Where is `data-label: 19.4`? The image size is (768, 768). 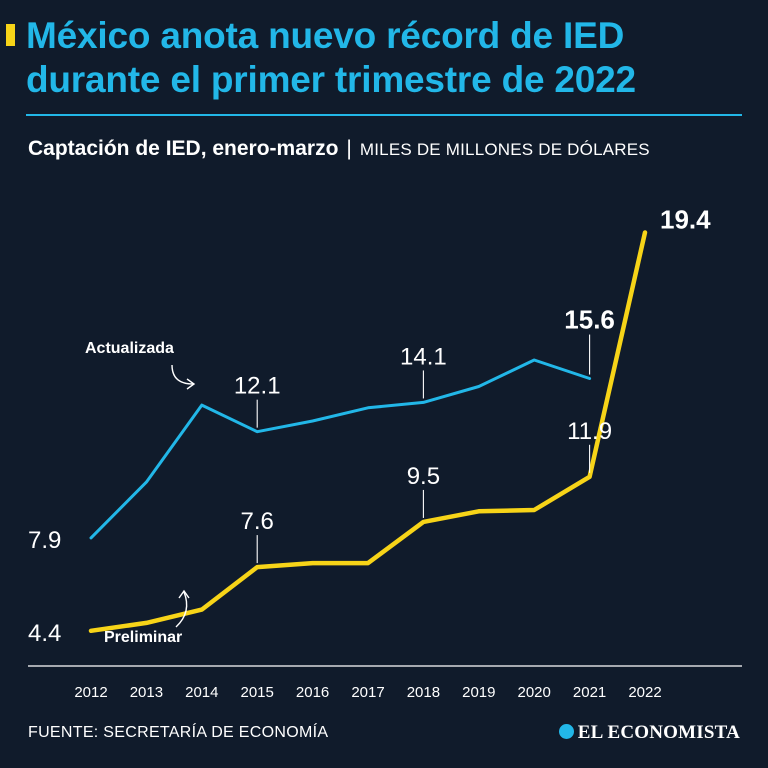 data-label: 19.4 is located at coordinates (685, 219).